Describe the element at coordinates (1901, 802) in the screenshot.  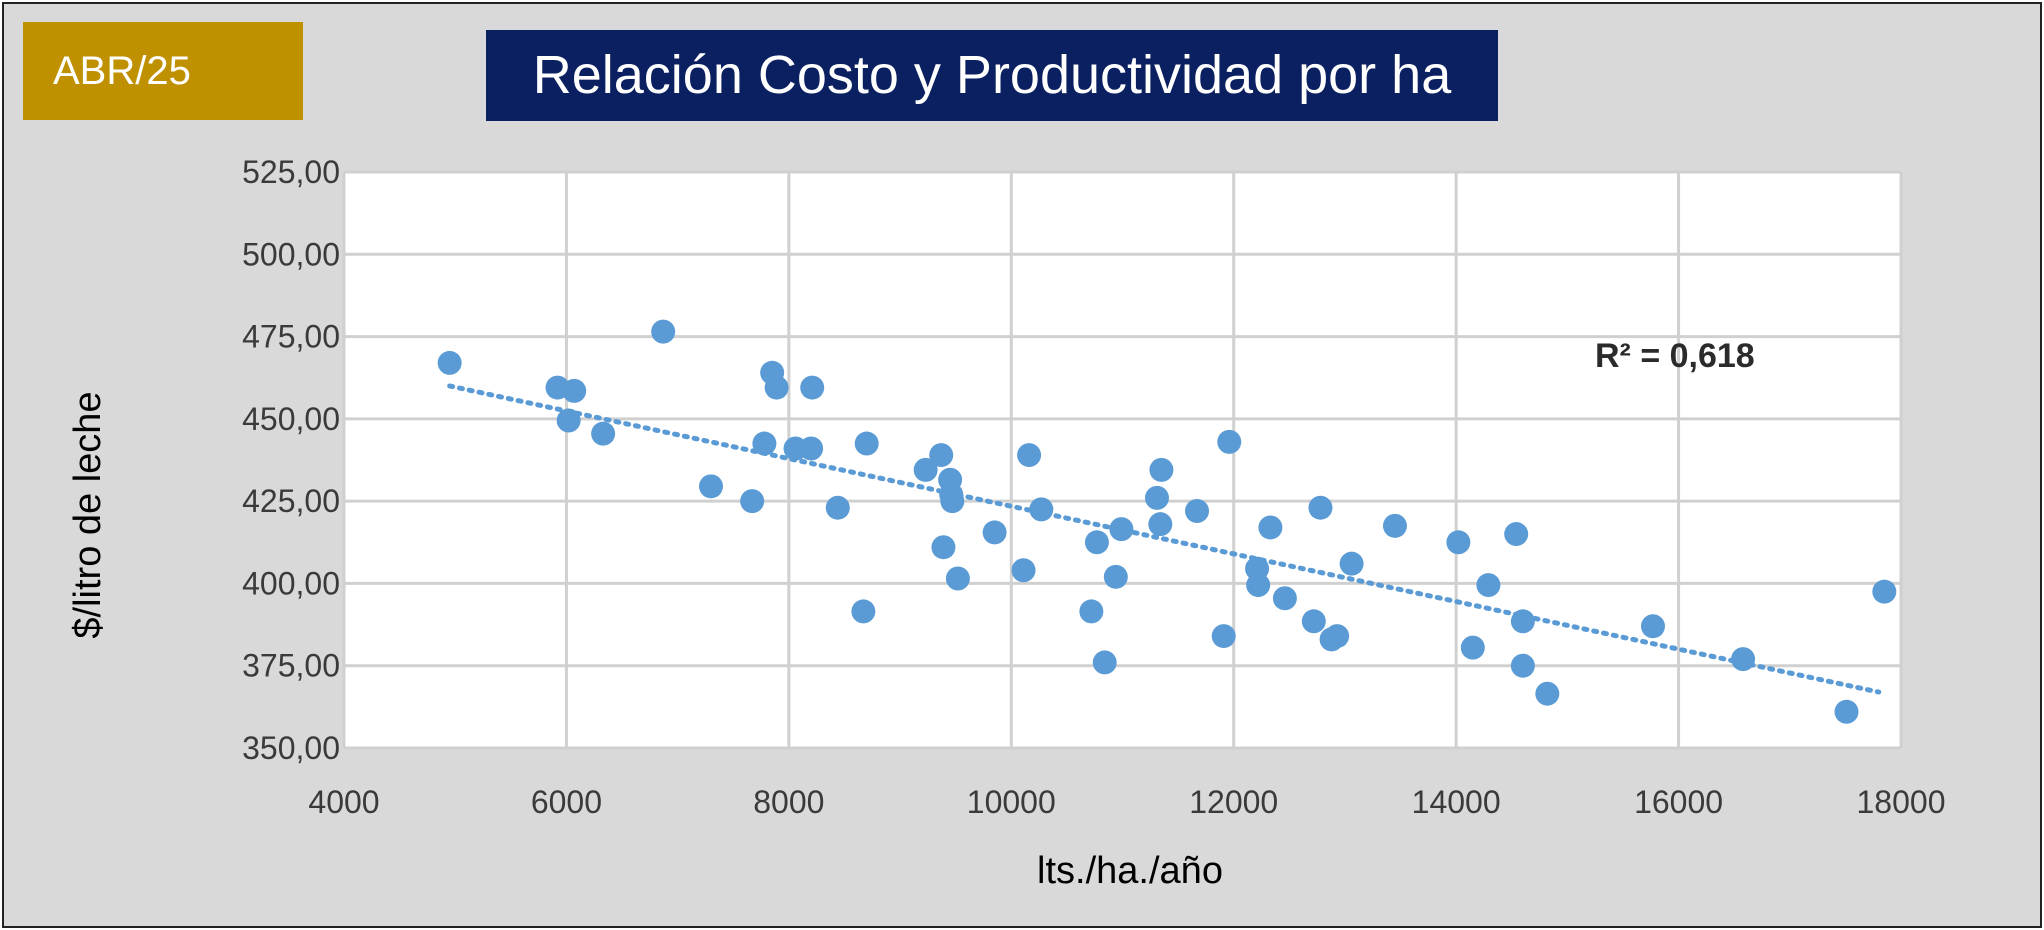
I see `x-tick-label: 18000` at that location.